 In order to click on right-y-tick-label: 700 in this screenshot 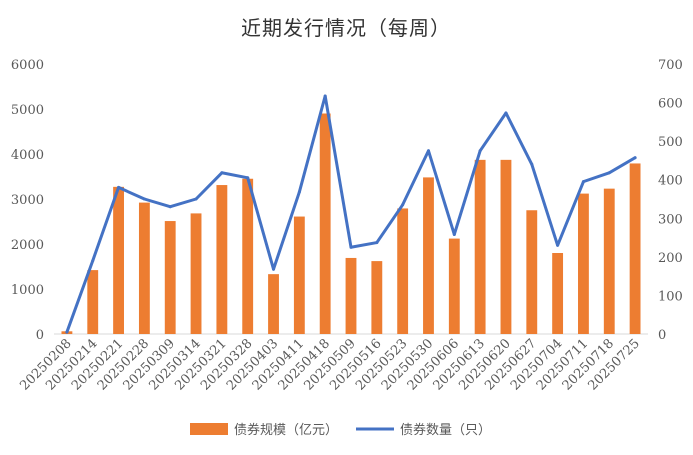, I will do `click(670, 65)`.